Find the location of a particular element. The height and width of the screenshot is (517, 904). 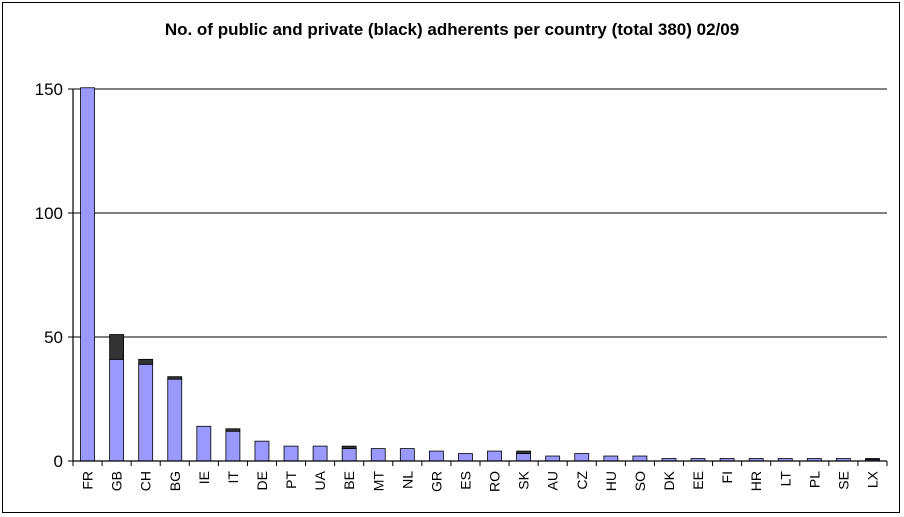

x-tick-label: HU is located at coordinates (611, 481).